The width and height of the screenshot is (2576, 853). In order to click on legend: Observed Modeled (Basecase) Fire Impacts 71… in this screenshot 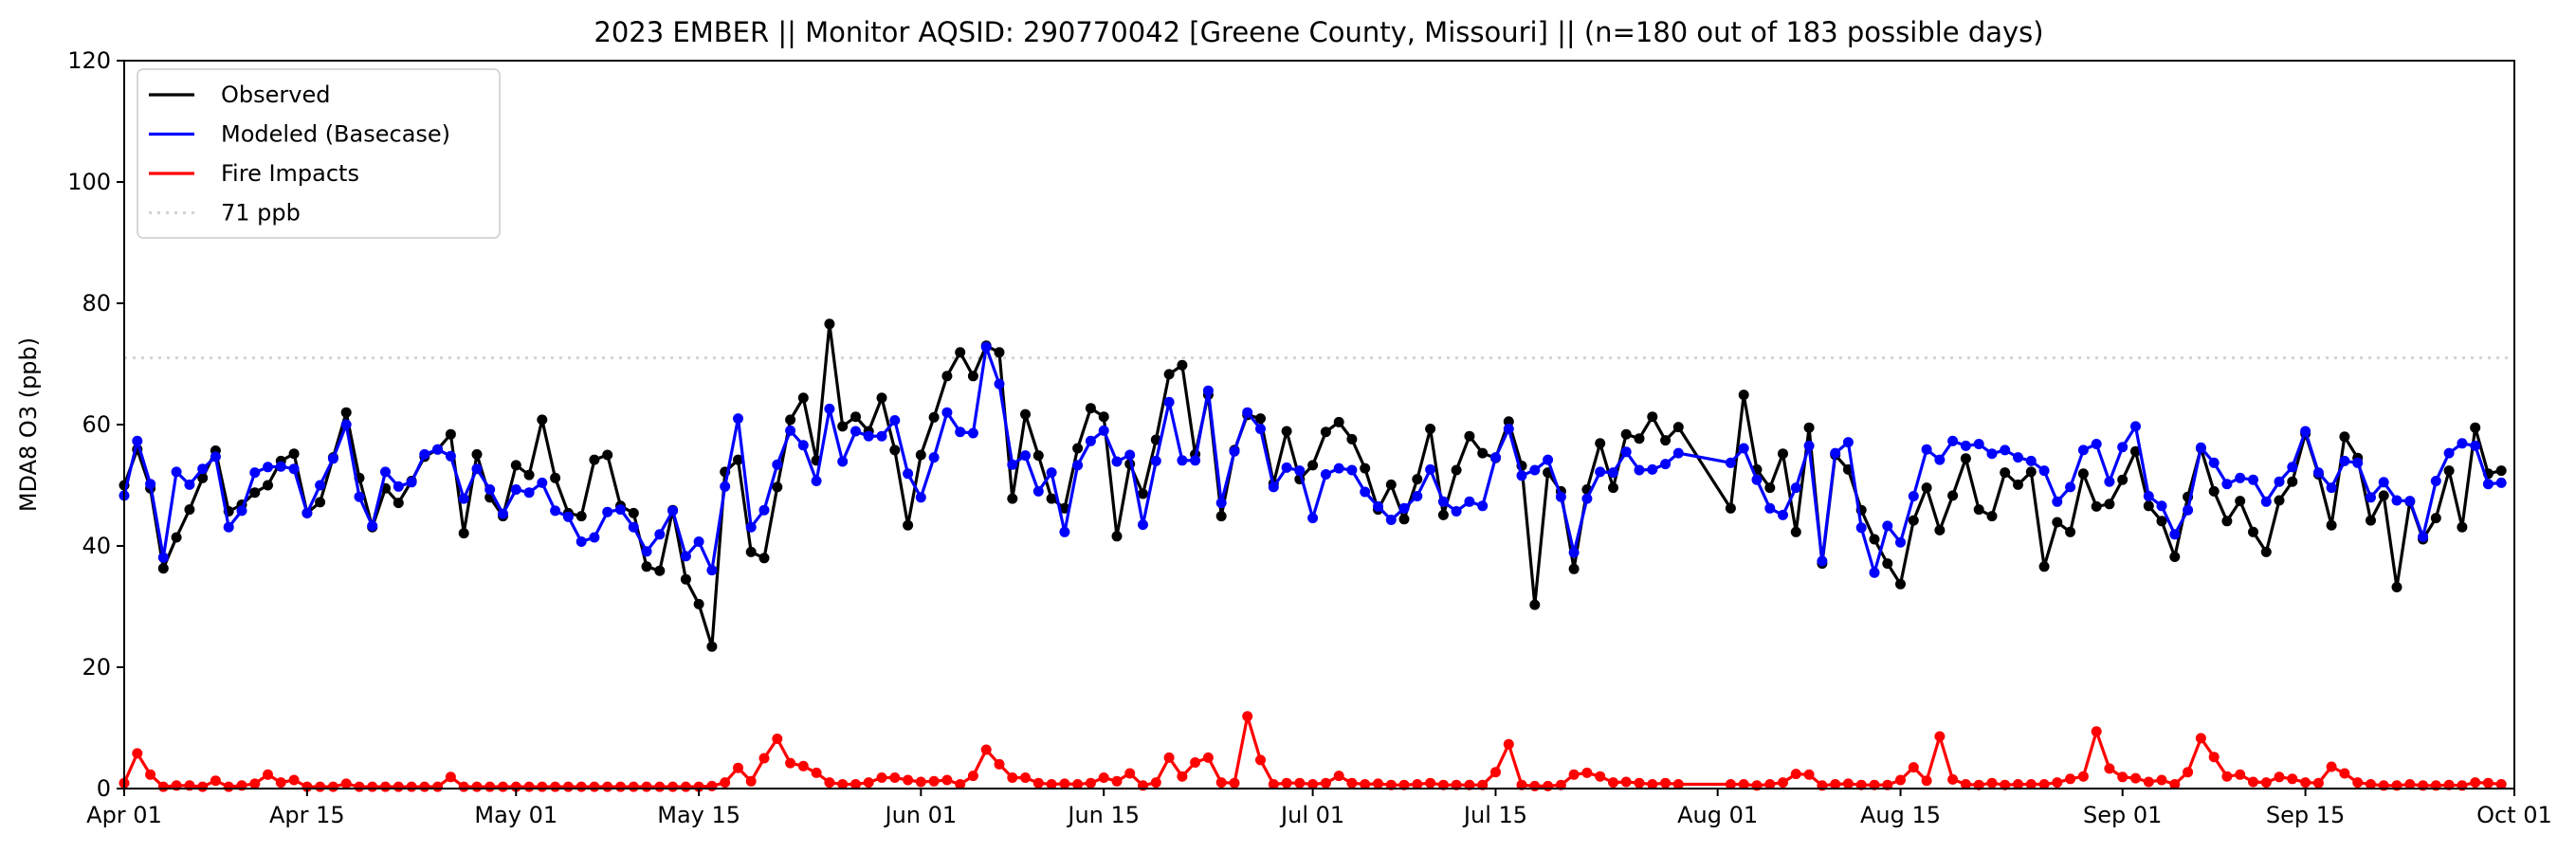, I will do `click(319, 153)`.